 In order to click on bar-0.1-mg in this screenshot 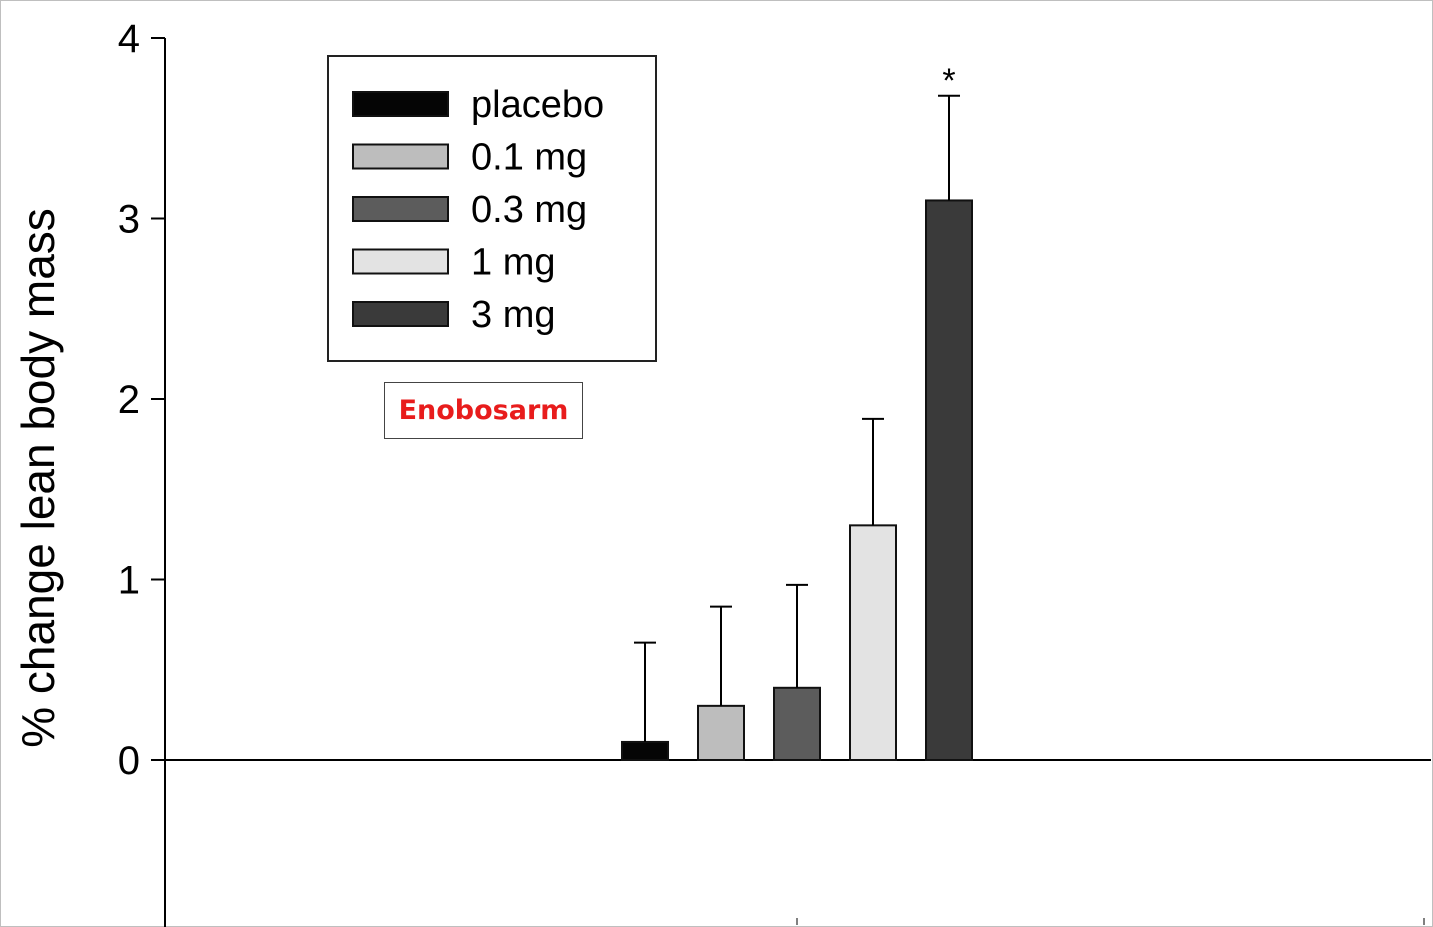, I will do `click(721, 732)`.